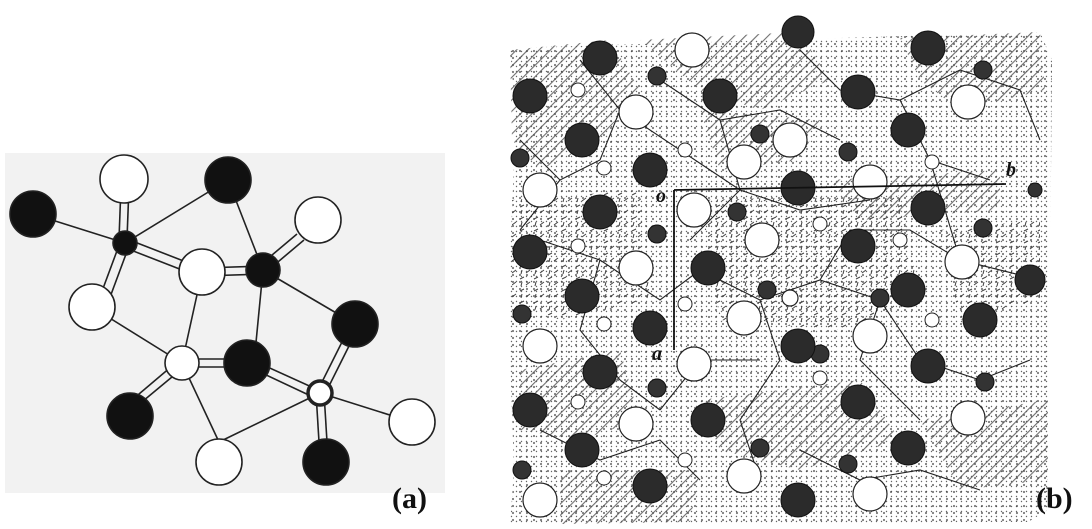 The image size is (1092, 529). I want to click on axis-origin-label: o, so click(661, 196).